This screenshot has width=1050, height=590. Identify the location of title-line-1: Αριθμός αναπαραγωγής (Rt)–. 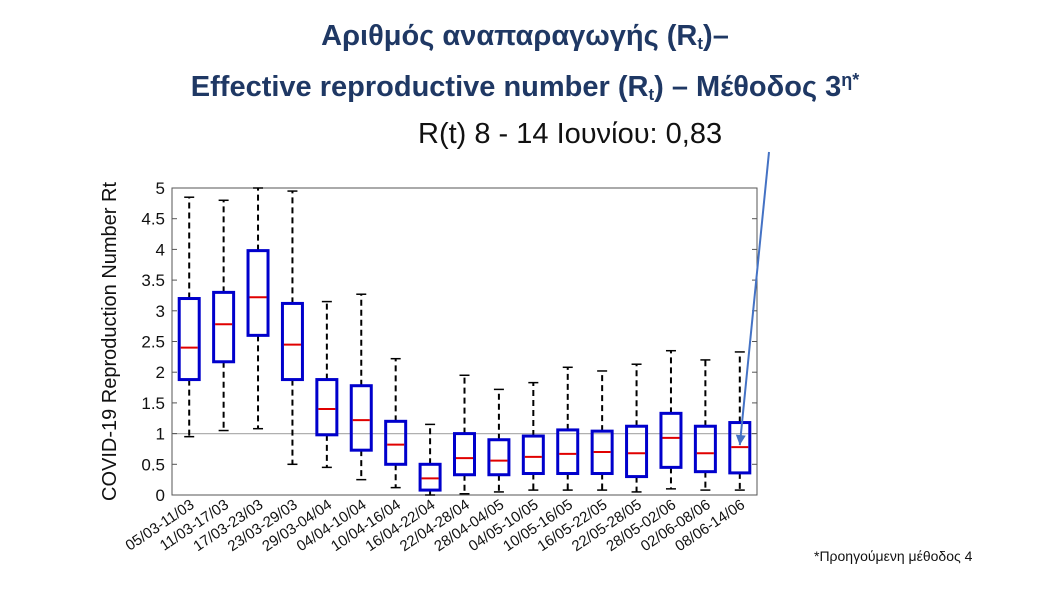
(525, 40).